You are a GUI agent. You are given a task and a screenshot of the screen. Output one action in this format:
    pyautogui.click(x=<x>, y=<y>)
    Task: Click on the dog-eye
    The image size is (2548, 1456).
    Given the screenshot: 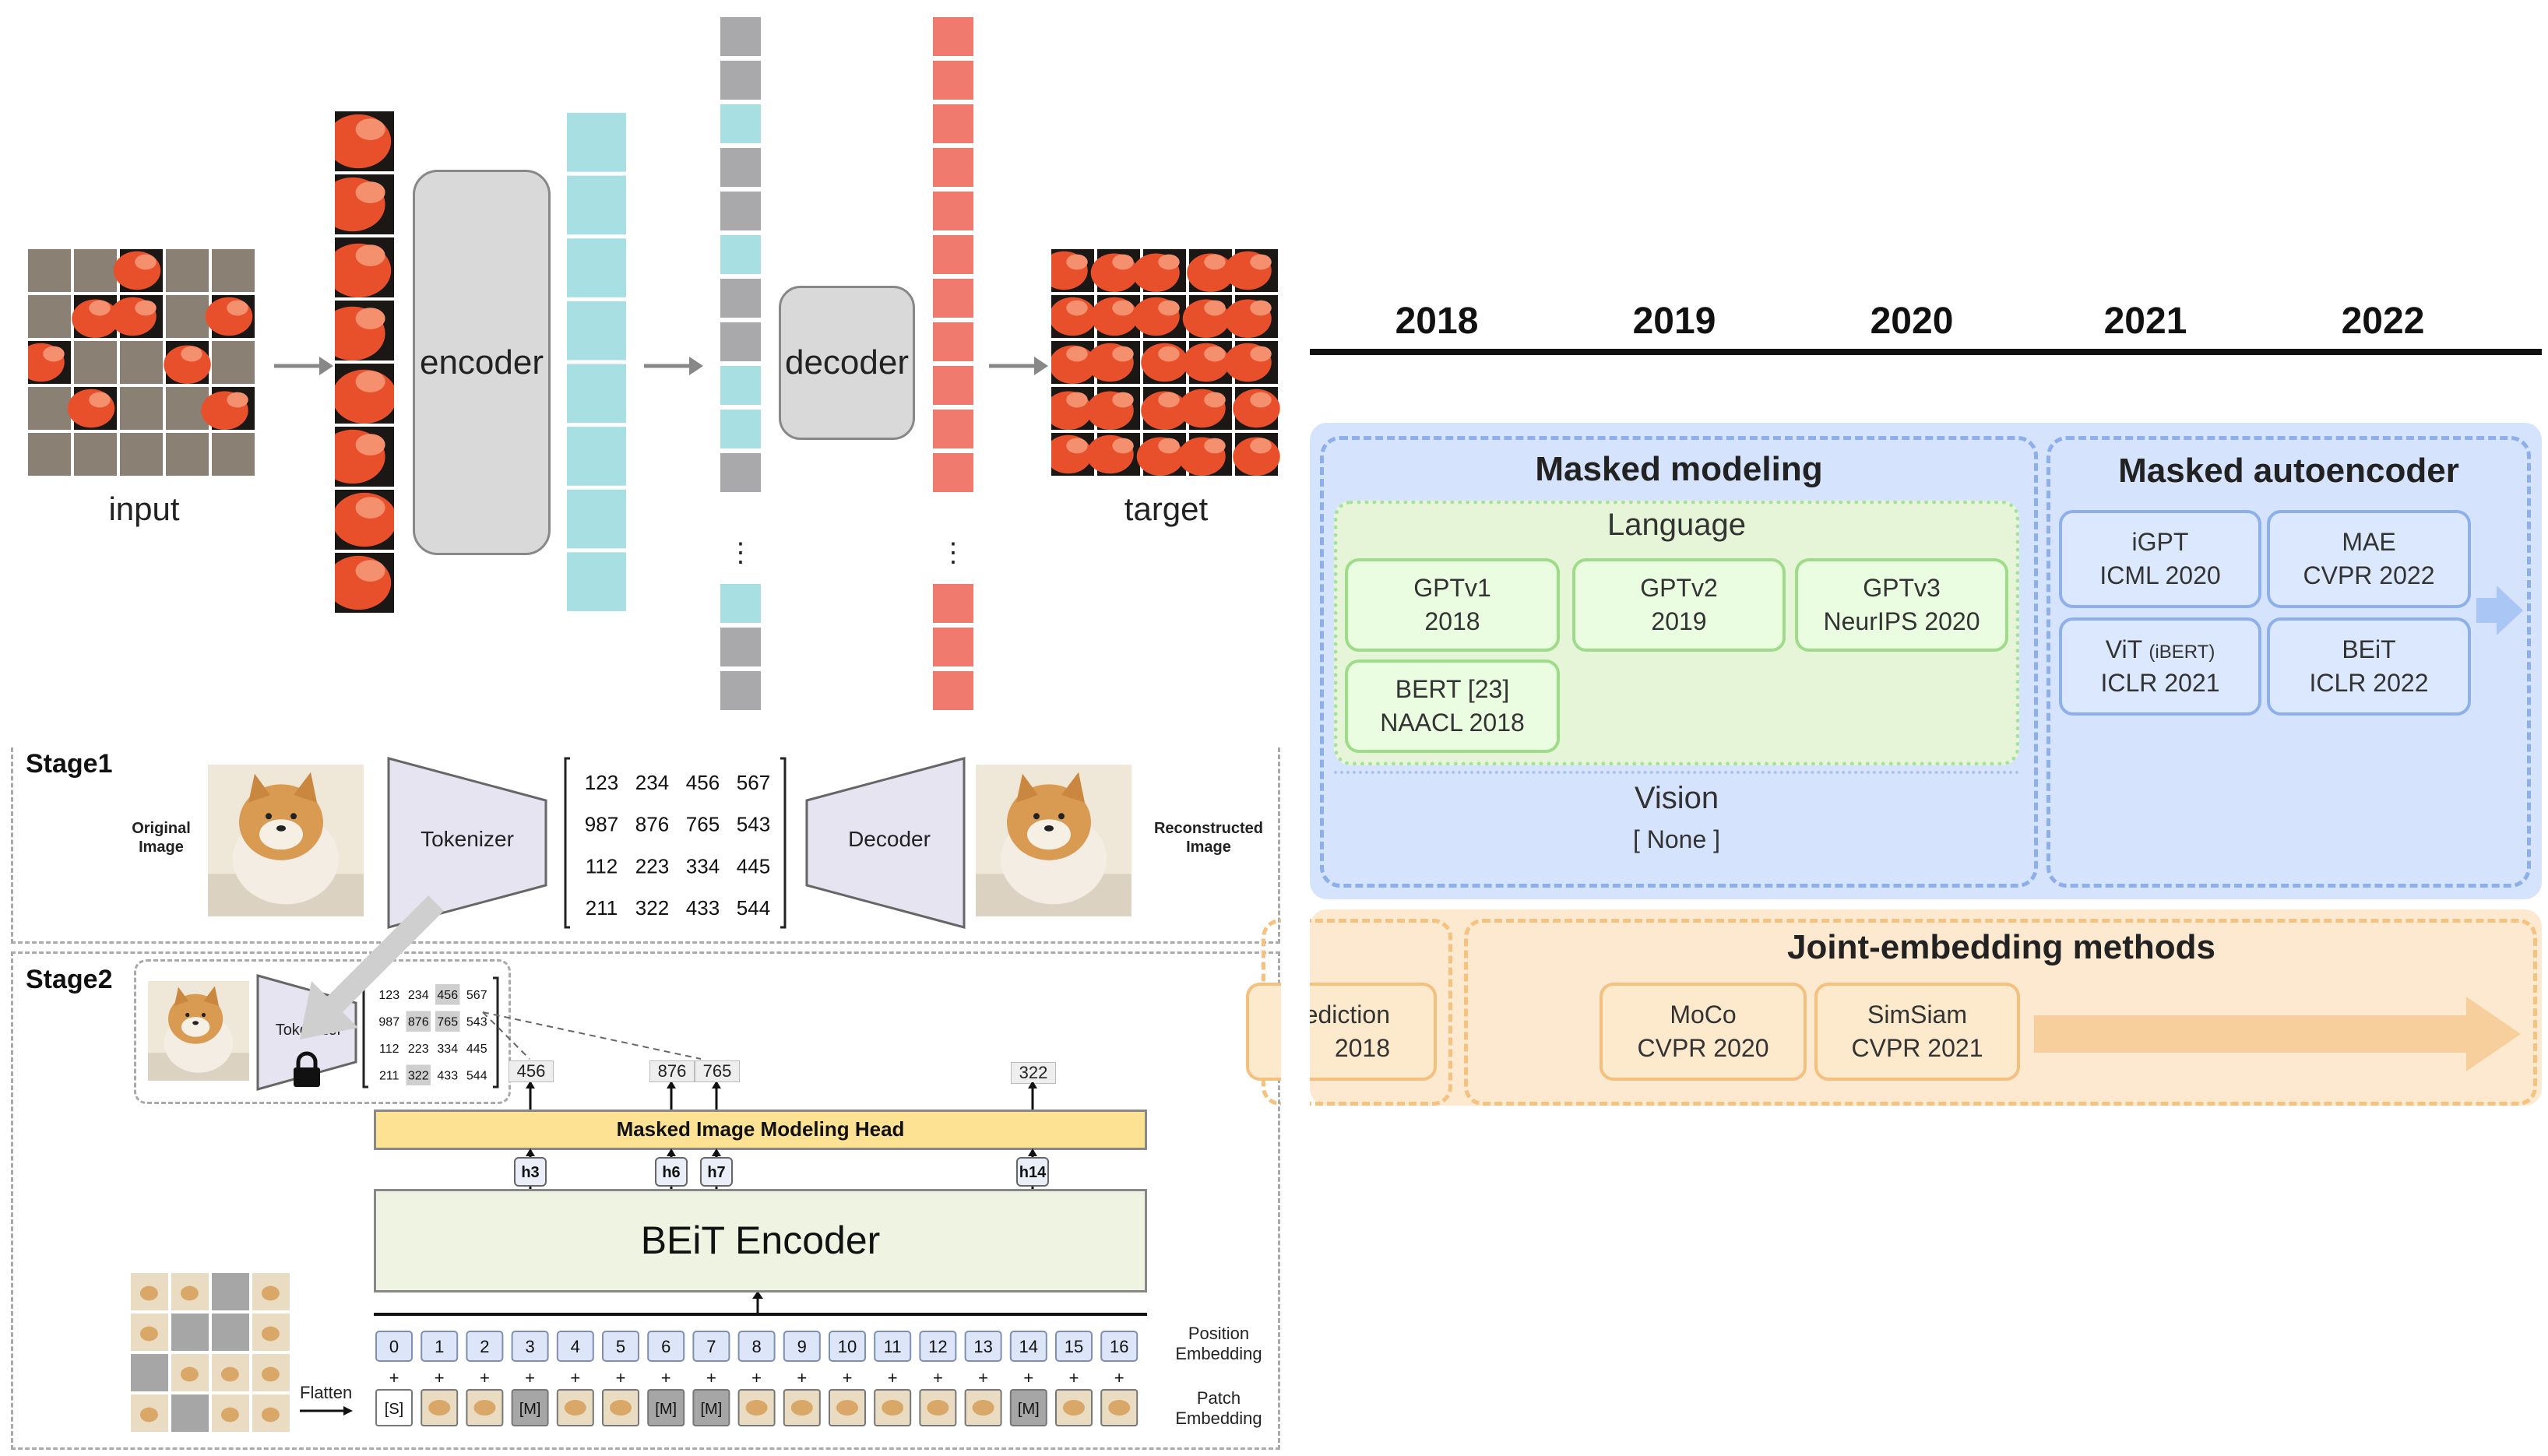 What is the action you would take?
    pyautogui.click(x=187, y=1015)
    